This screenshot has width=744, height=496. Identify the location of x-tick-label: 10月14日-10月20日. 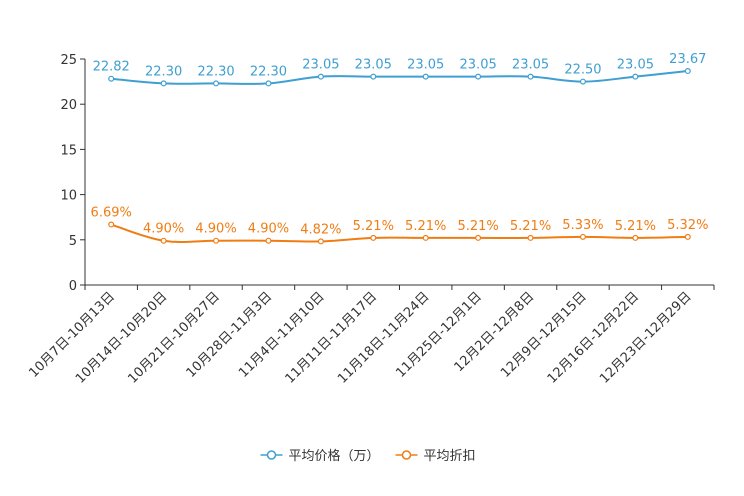
(121, 337).